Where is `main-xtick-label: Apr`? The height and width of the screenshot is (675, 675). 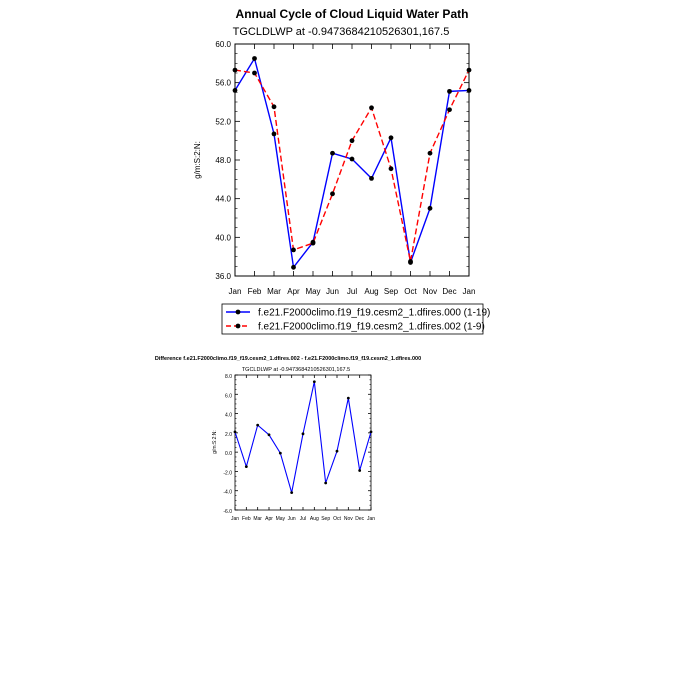 main-xtick-label: Apr is located at coordinates (293, 291).